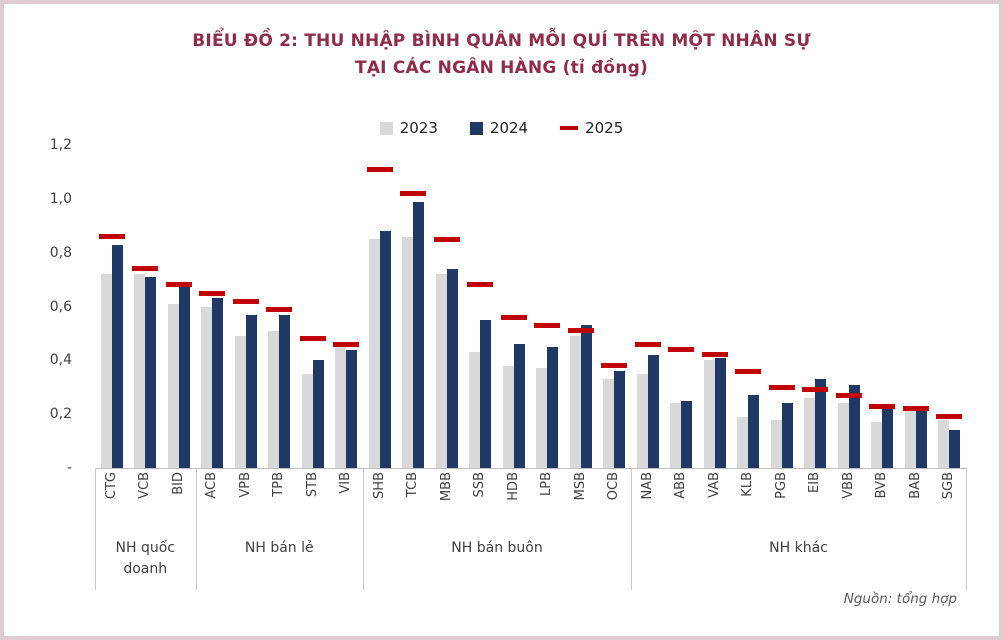  Describe the element at coordinates (888, 438) in the screenshot. I see `bar-2024-BVB` at that location.